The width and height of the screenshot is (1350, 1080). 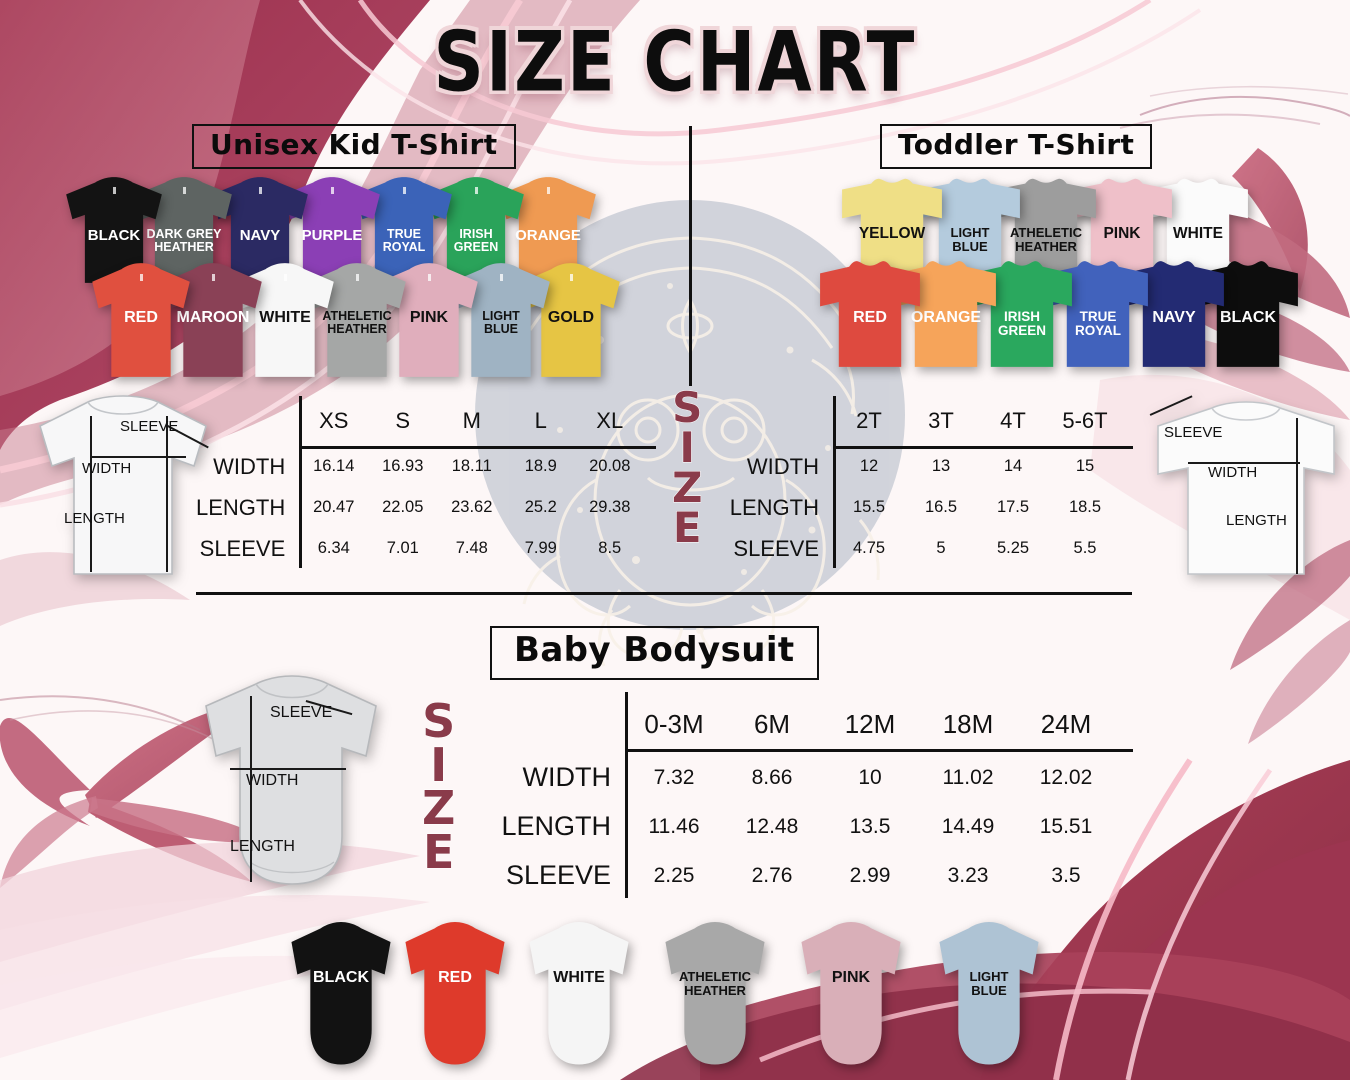 I want to click on color-swatch-shirt: BLACK, so click(x=341, y=997).